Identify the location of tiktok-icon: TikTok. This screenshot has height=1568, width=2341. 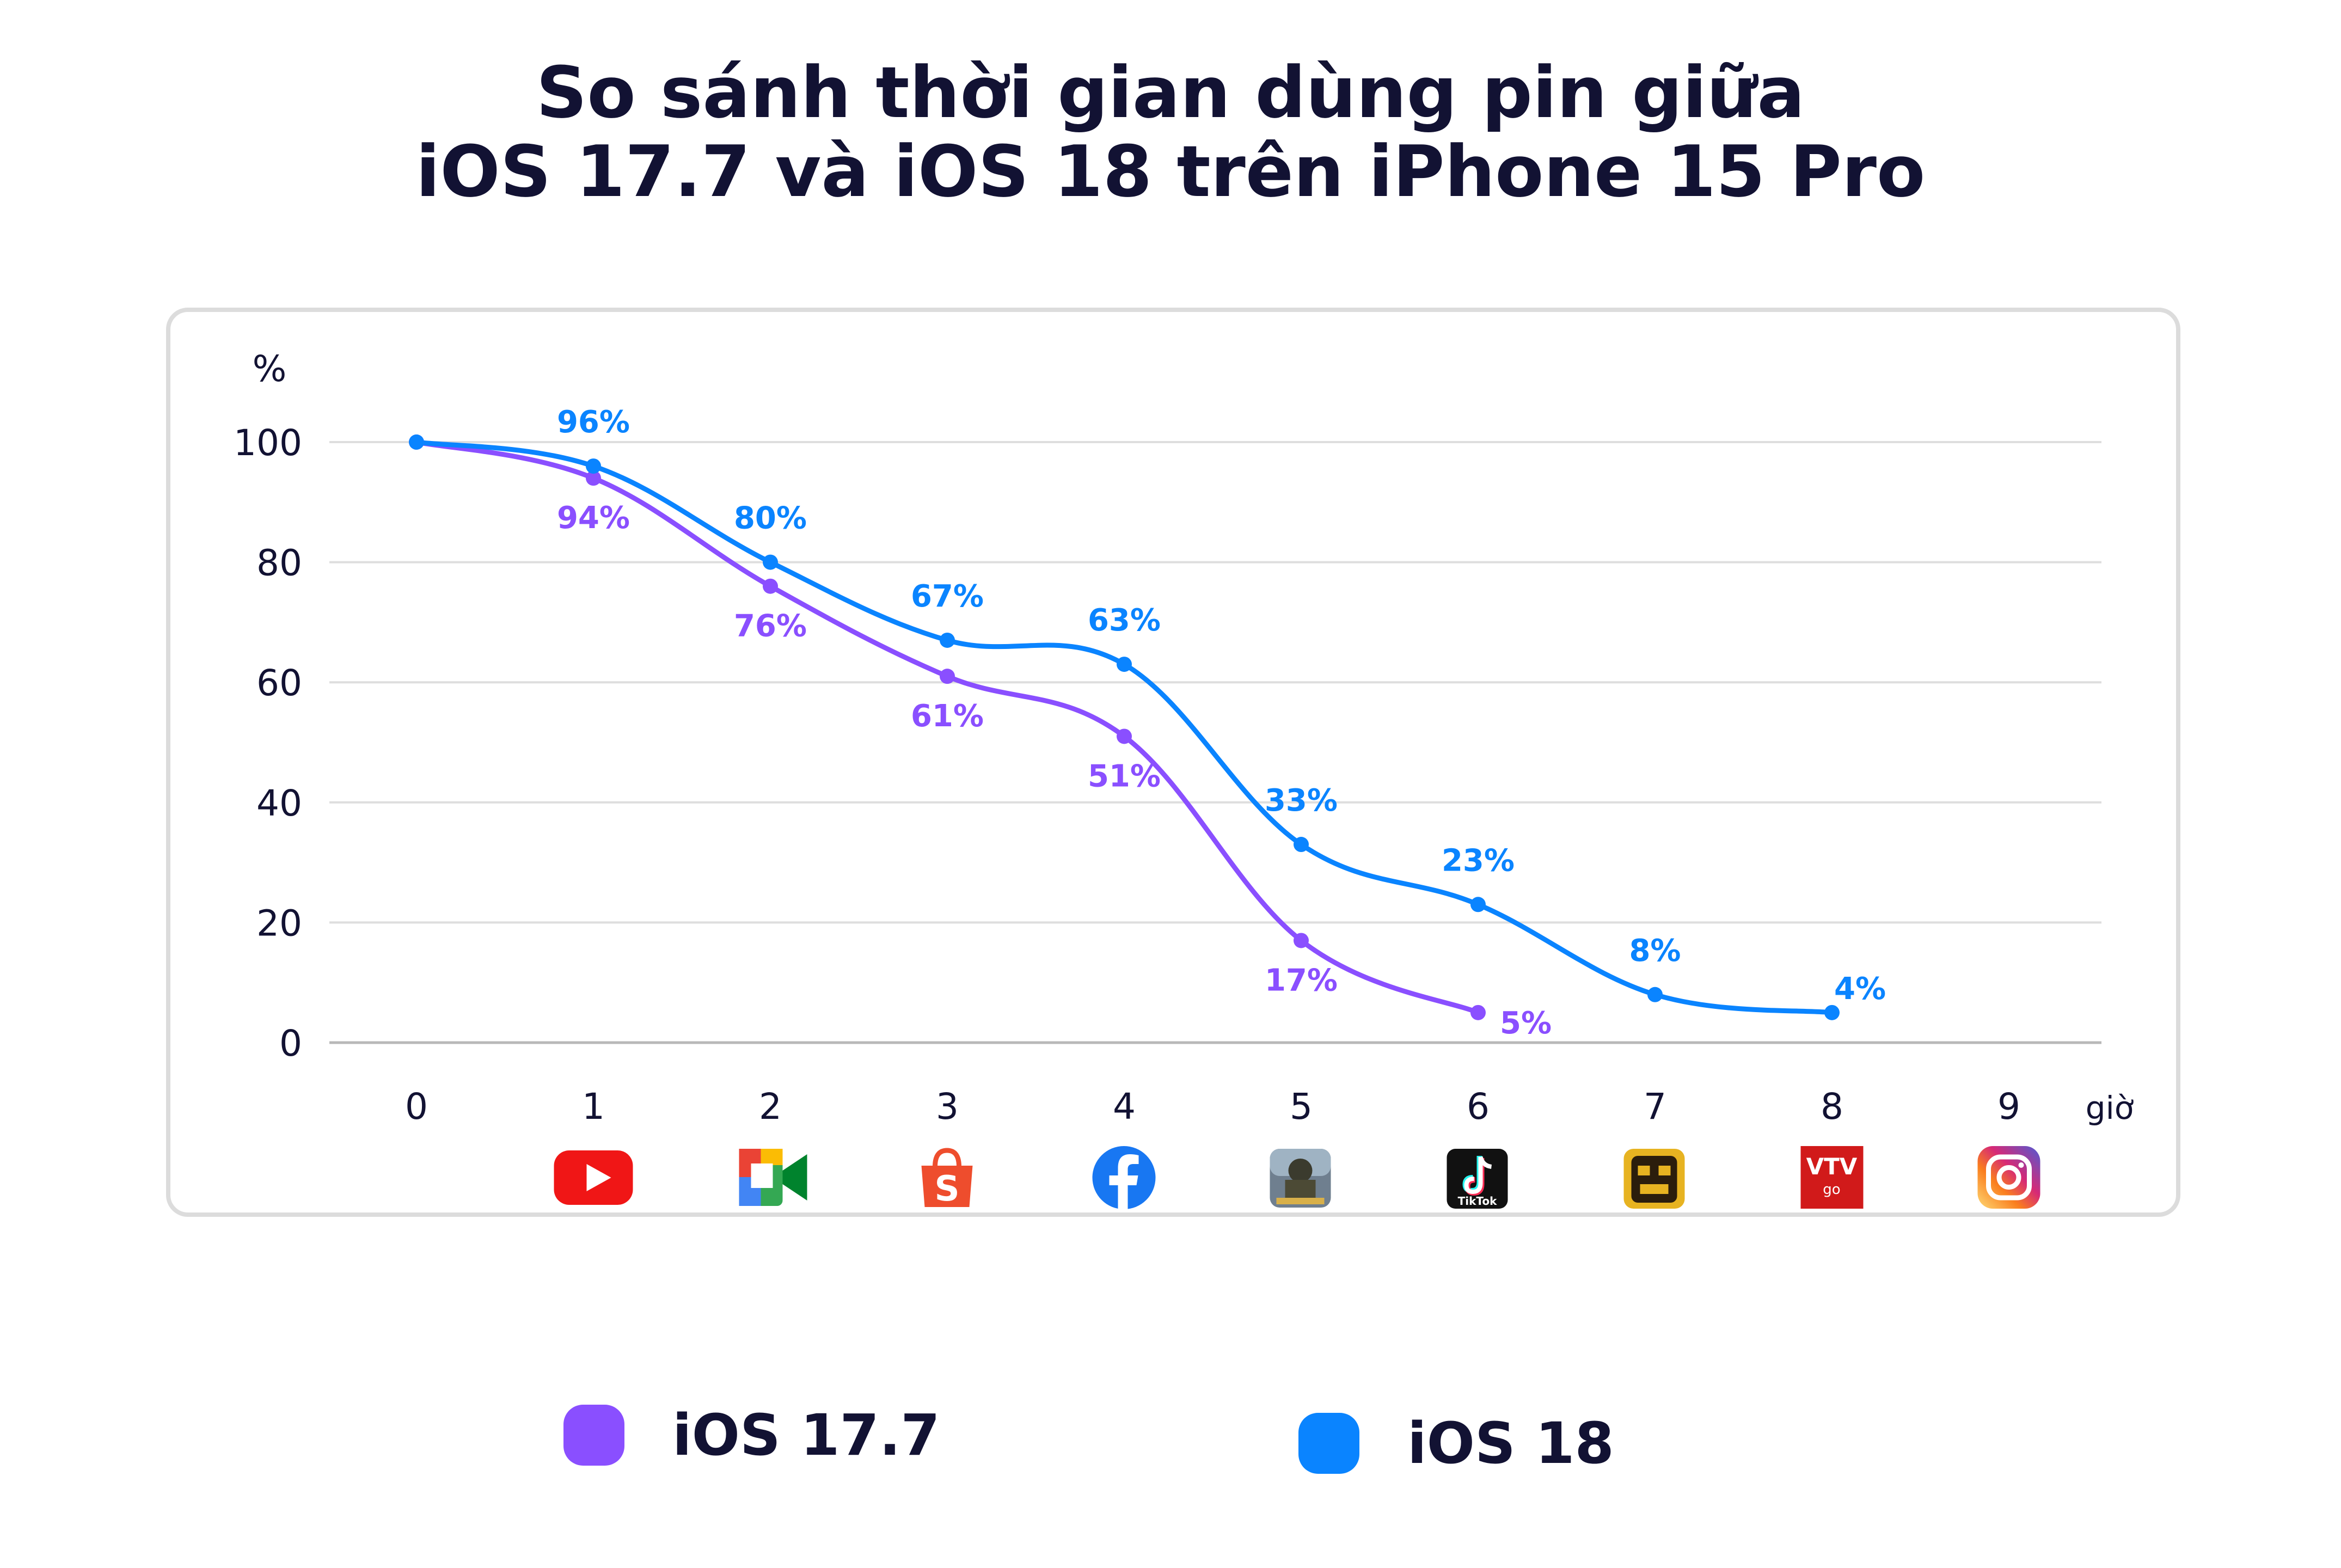
(1477, 1179).